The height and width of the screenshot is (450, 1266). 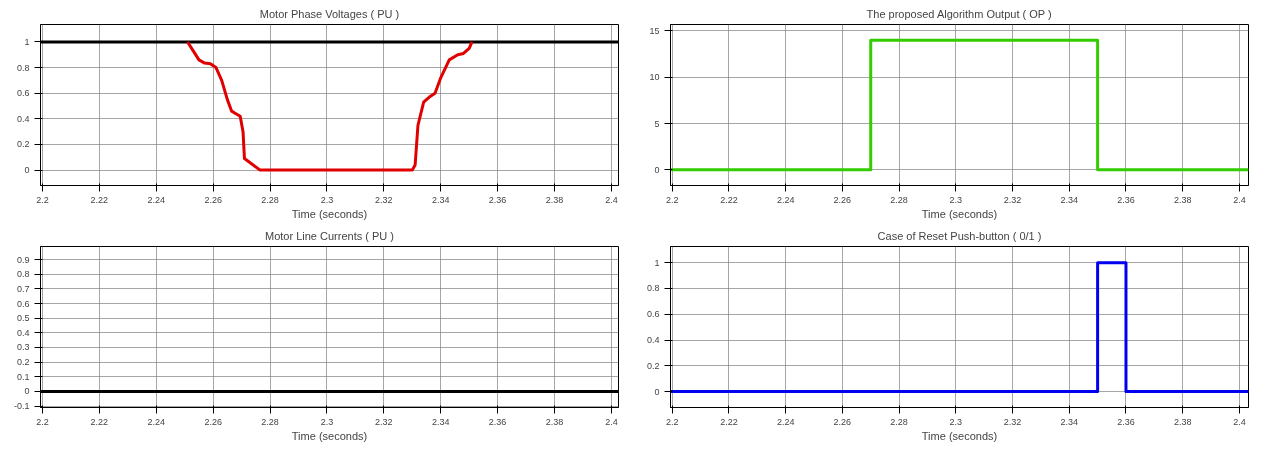 I want to click on y-tick-label: -0.1, so click(x=21, y=406).